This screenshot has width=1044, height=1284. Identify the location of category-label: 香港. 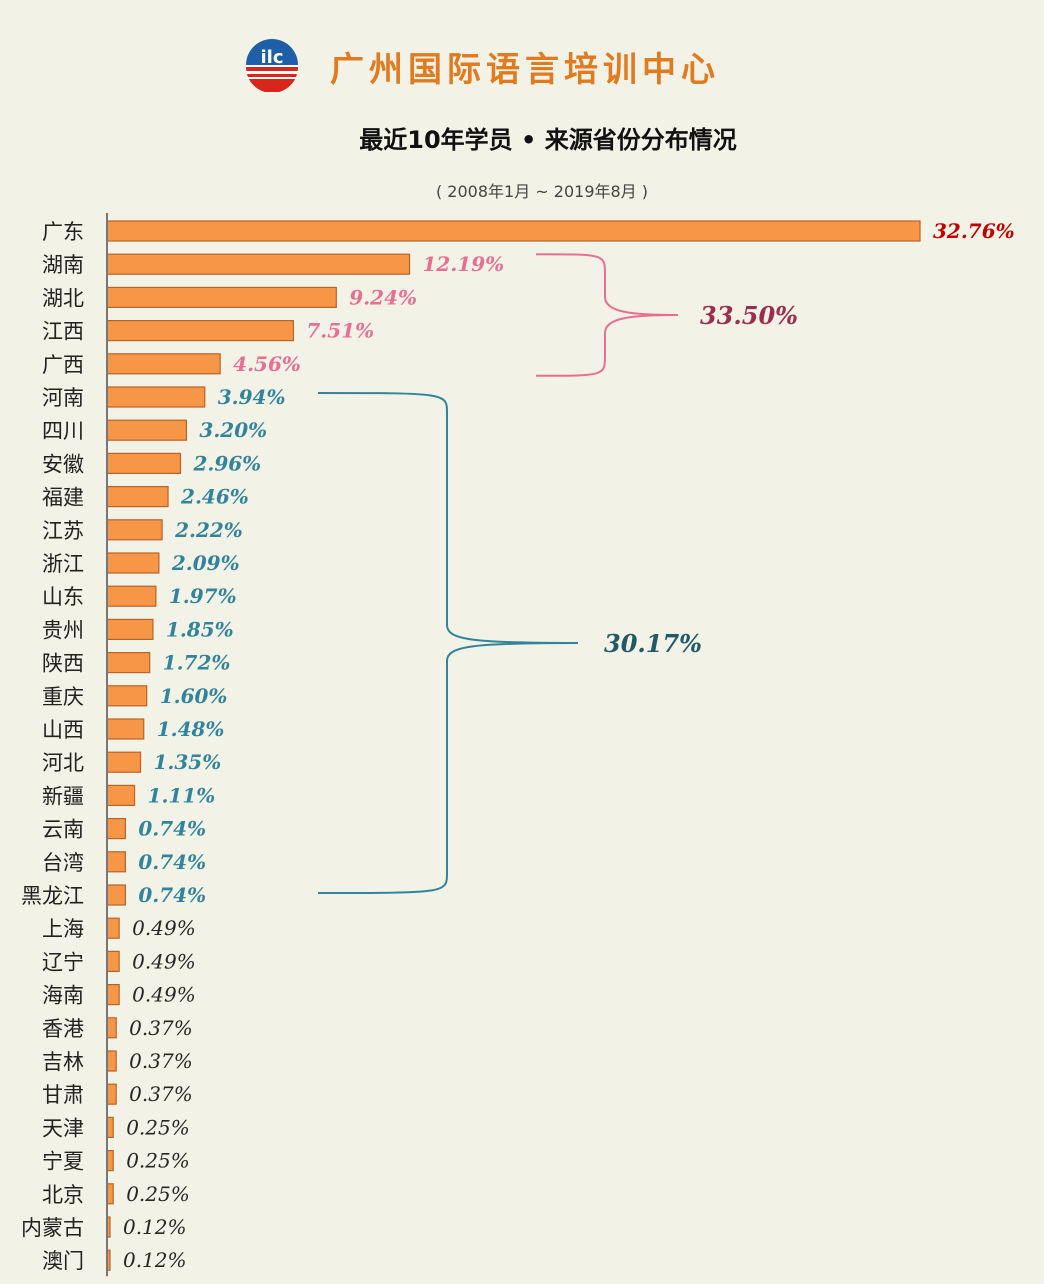
(63, 1029).